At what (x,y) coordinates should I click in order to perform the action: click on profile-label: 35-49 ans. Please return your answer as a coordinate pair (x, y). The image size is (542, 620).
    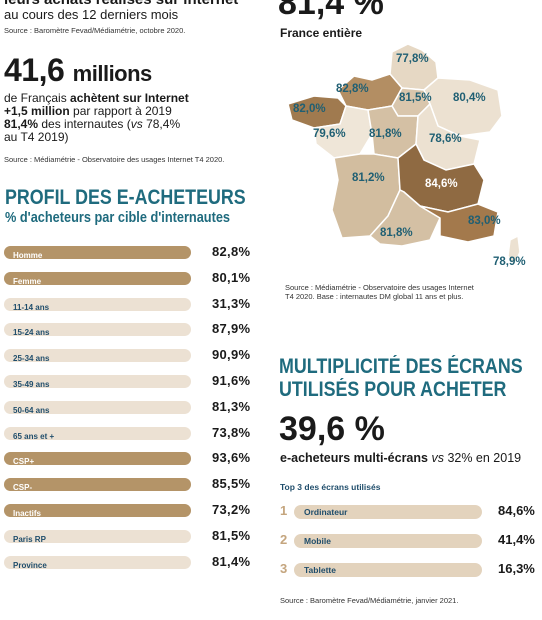
    Looking at the image, I should click on (31, 384).